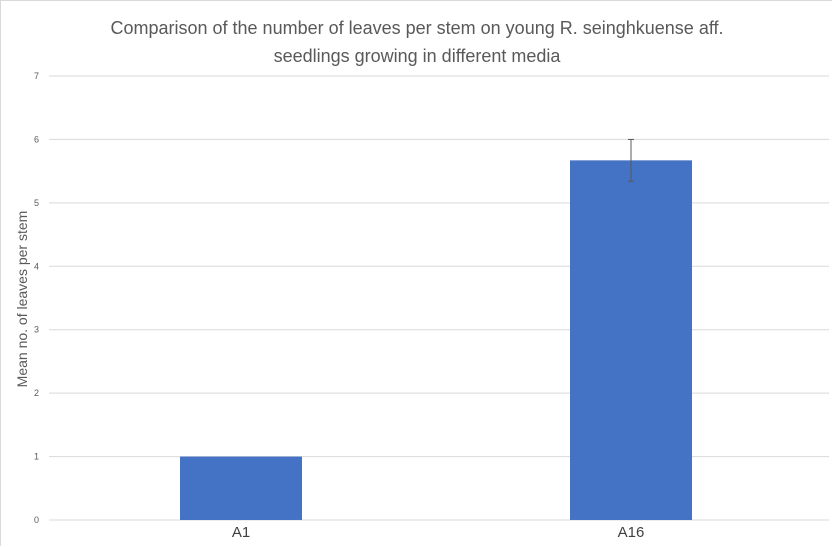  I want to click on y-tick-label-3: 3, so click(36, 330).